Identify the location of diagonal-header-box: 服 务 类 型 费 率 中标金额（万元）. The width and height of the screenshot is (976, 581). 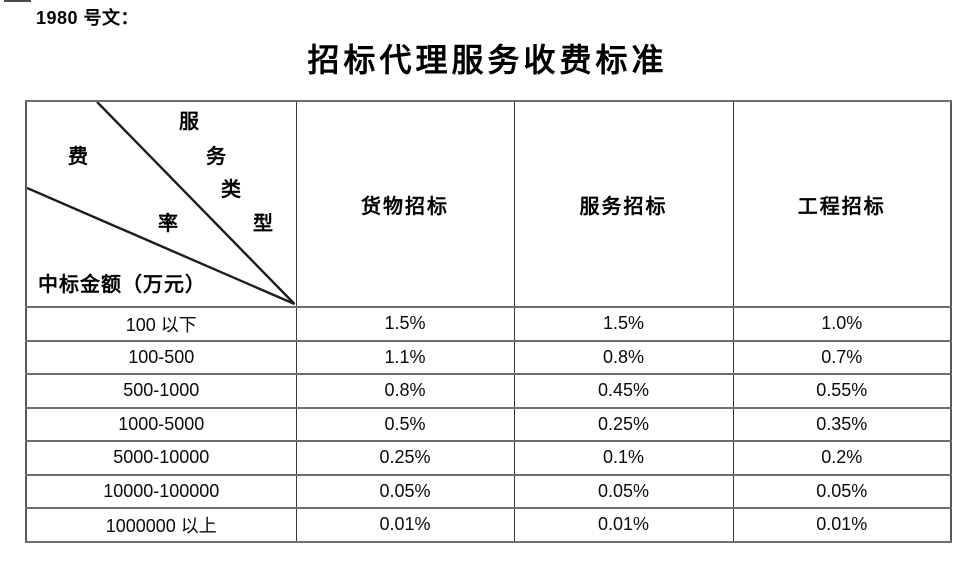
(161, 204).